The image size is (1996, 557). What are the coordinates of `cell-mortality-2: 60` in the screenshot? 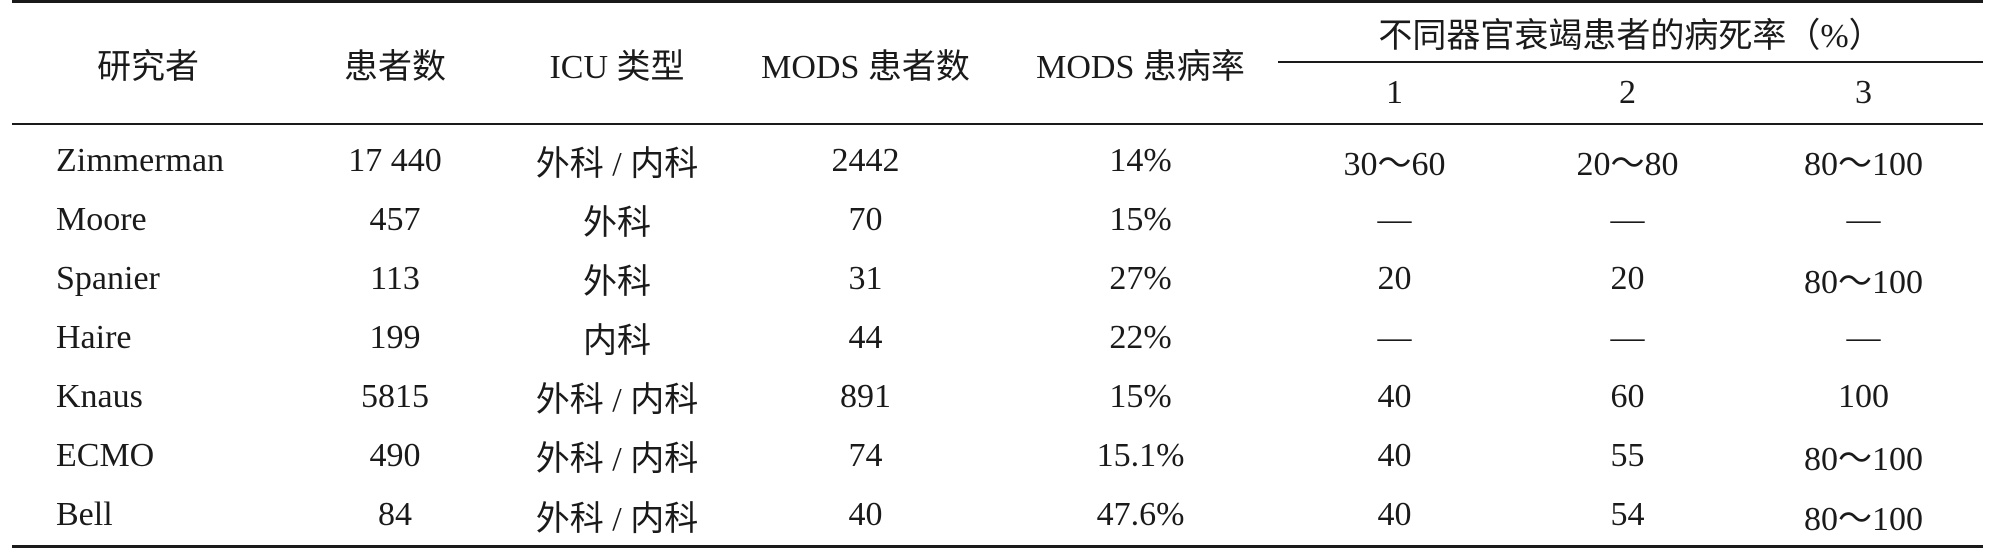 It's located at (1627, 396).